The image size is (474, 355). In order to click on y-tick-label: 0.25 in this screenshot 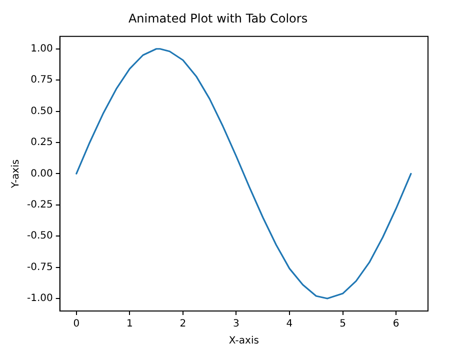, I will do `click(41, 142)`.